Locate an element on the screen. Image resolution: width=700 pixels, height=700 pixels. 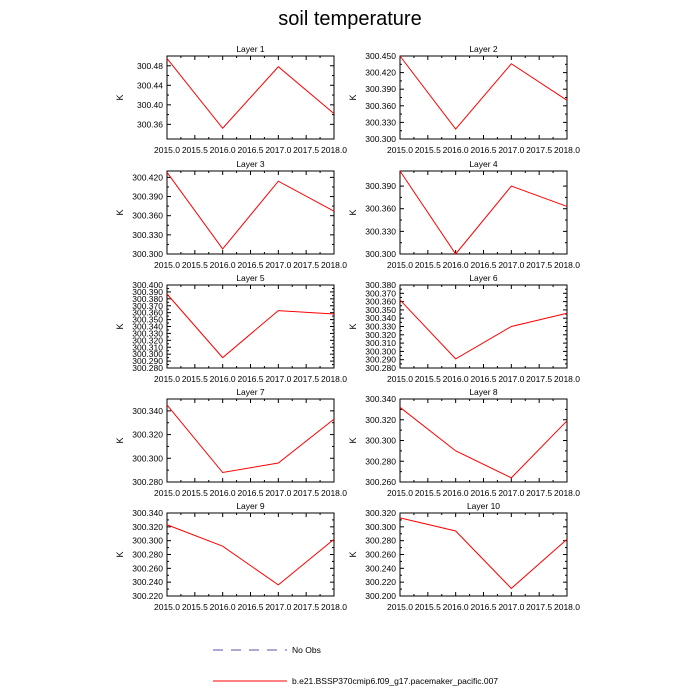
panel-title: Layer 6 is located at coordinates (483, 278).